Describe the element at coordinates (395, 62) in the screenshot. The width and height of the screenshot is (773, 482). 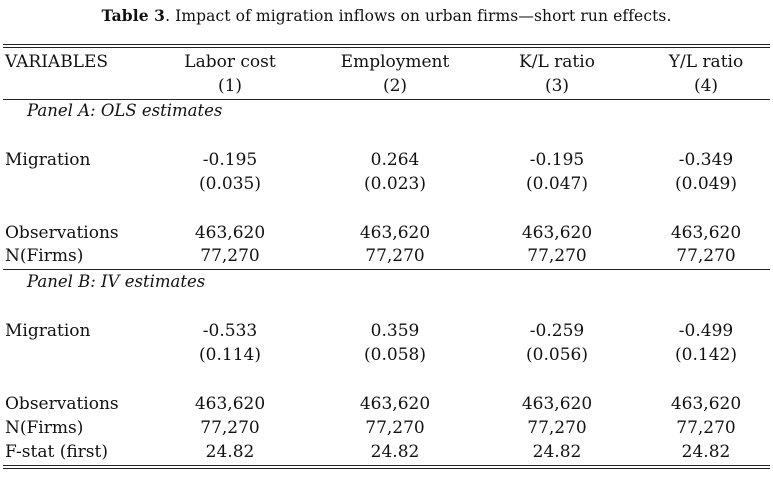
I see `col-2-header: Employment` at that location.